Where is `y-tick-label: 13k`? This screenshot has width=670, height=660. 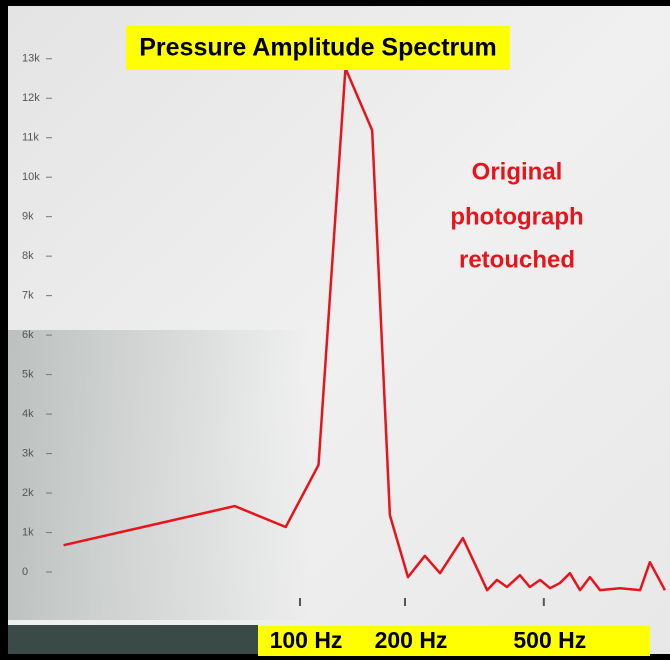
y-tick-label: 13k is located at coordinates (31, 59).